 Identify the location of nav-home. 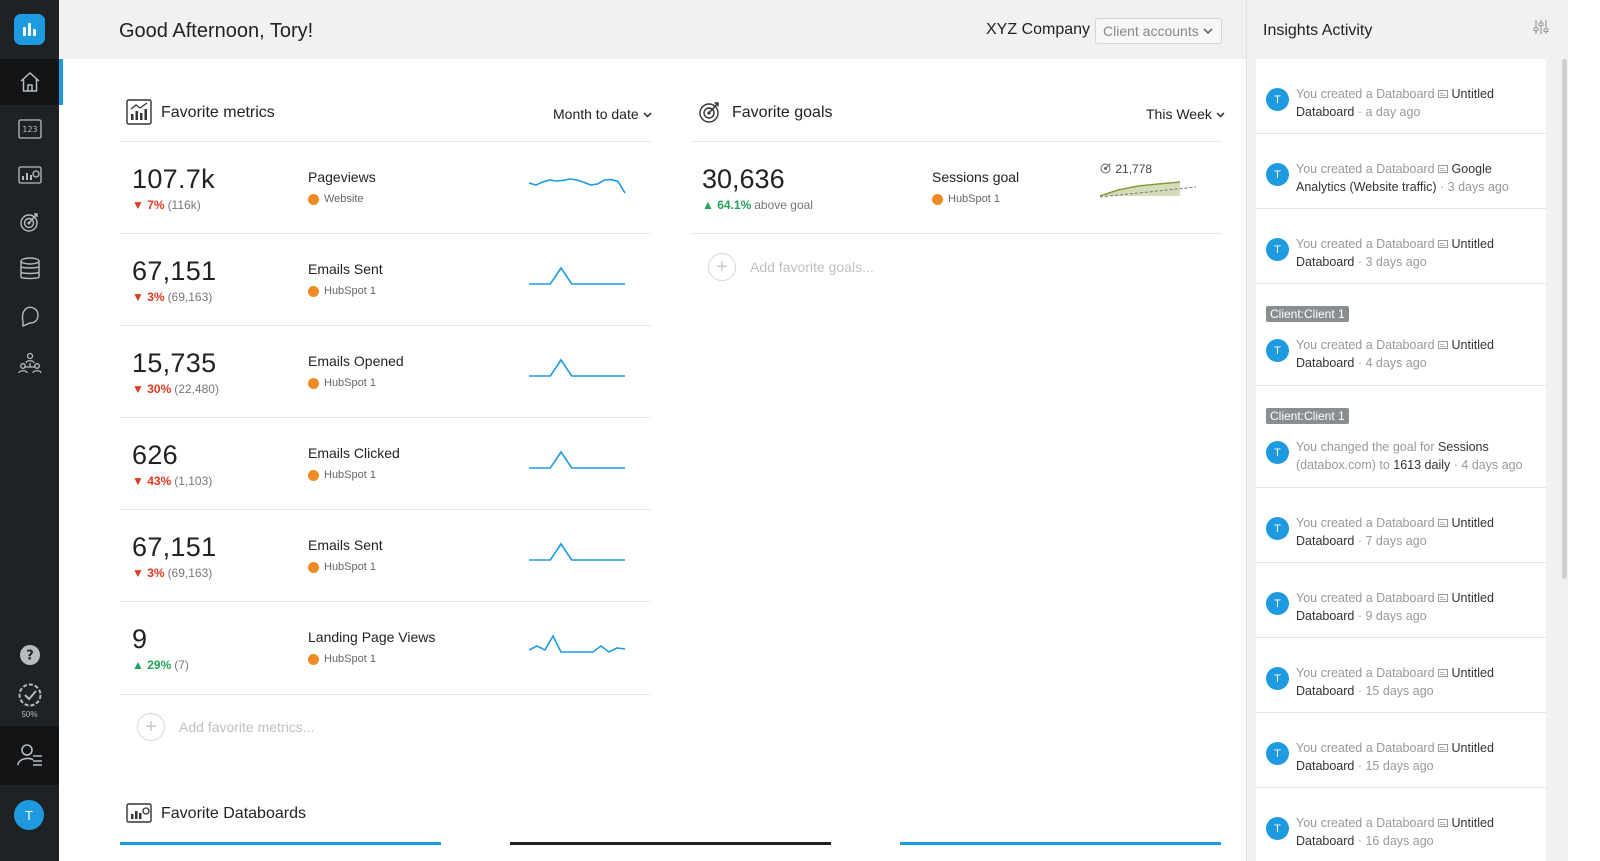
(29, 82).